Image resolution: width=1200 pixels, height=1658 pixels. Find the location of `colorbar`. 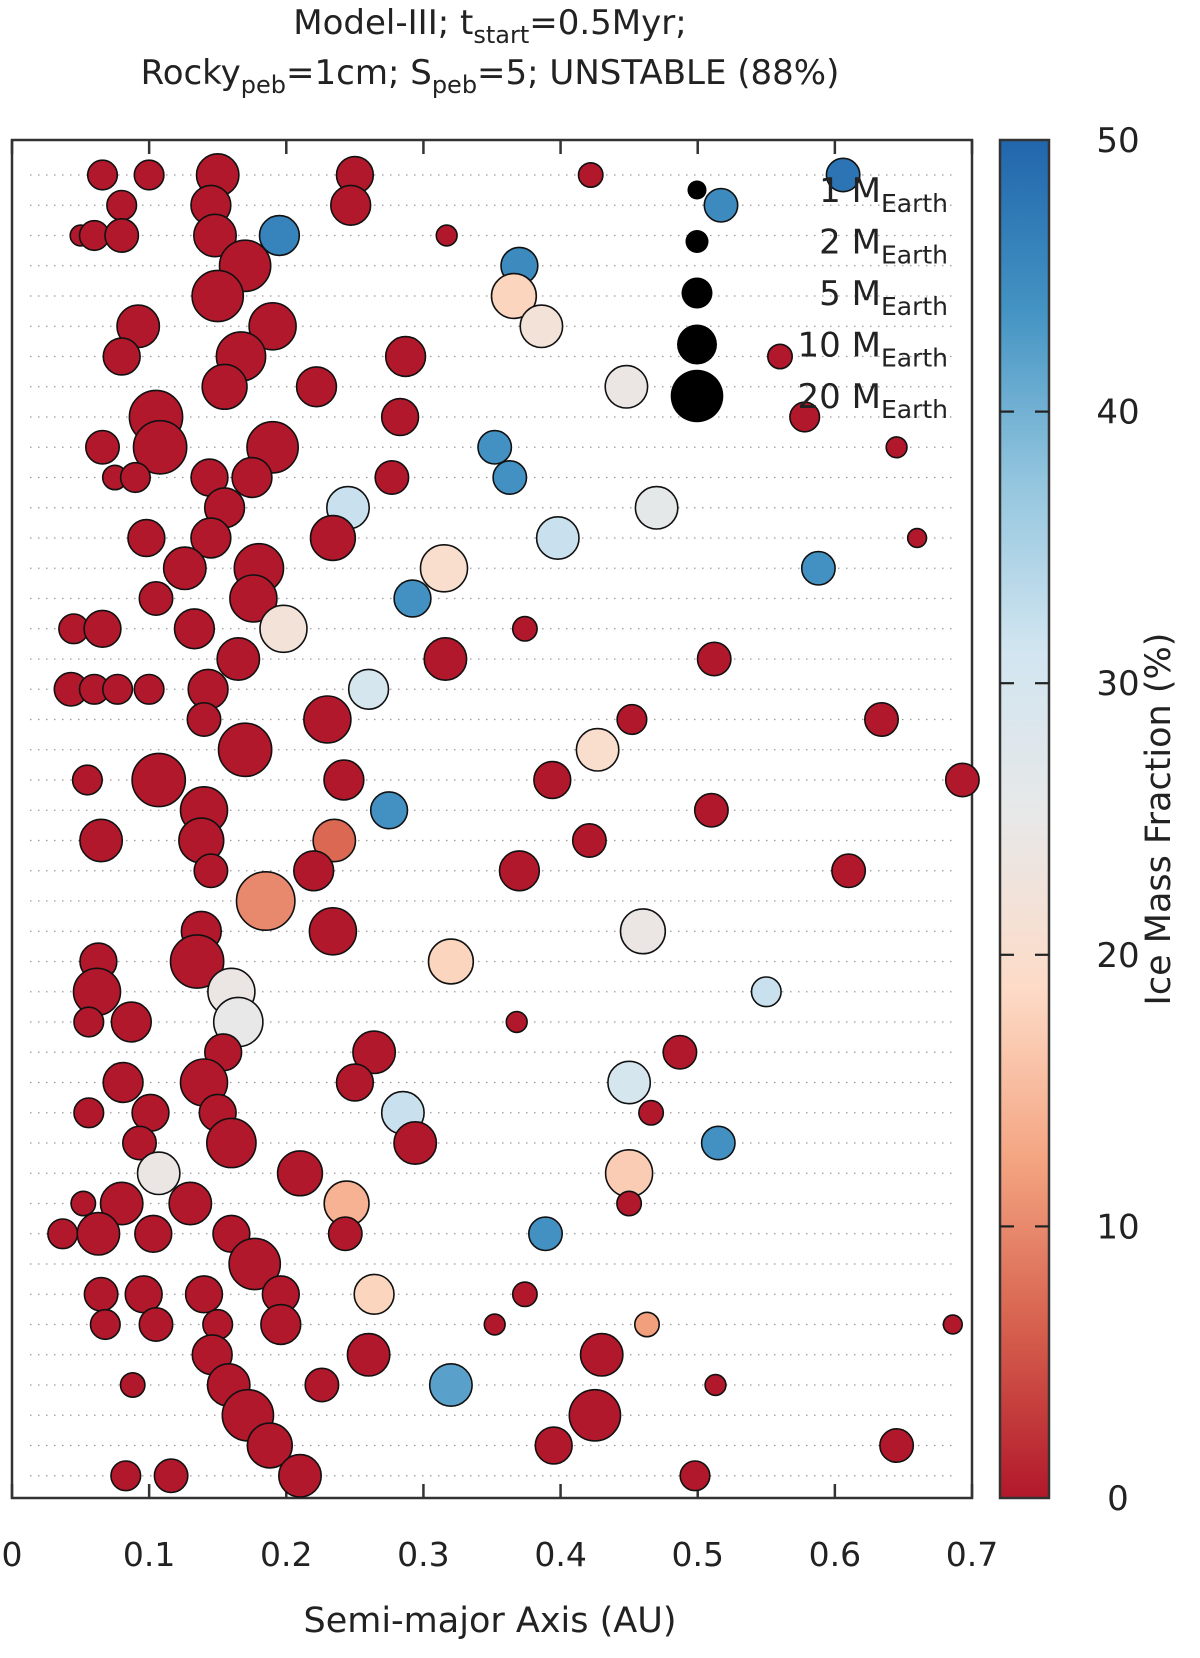

colorbar is located at coordinates (1024, 819).